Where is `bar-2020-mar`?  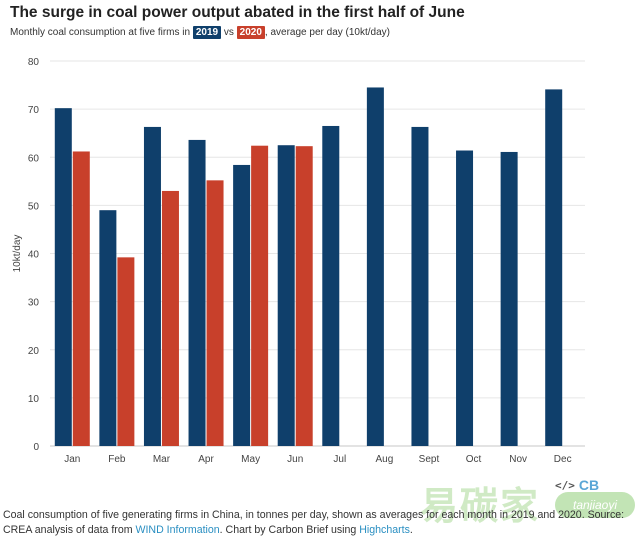 bar-2020-mar is located at coordinates (170, 318).